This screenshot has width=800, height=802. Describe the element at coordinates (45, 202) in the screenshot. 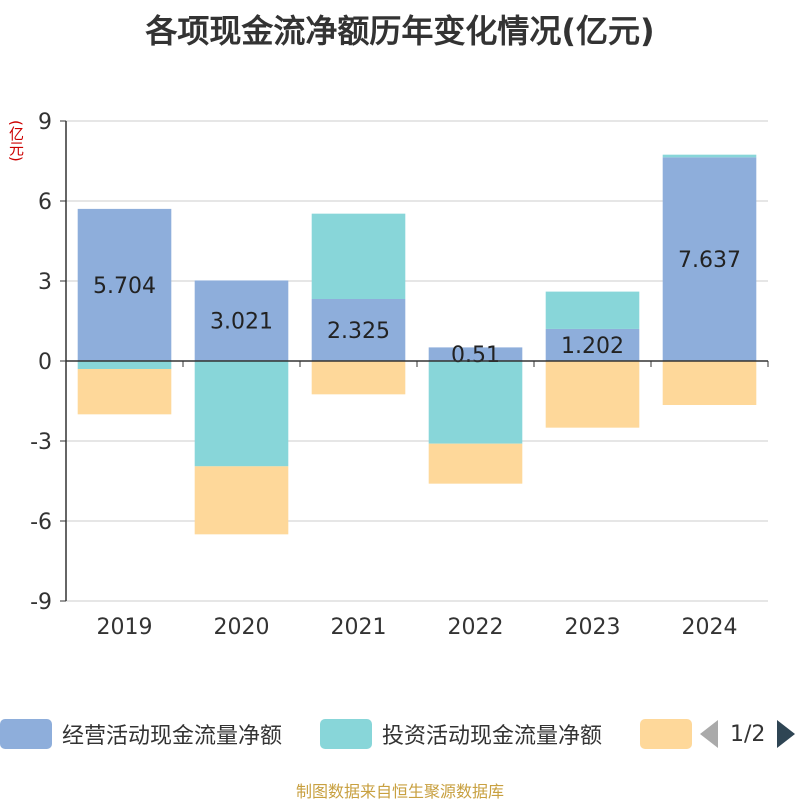

I see `y-tick-label: 6` at that location.